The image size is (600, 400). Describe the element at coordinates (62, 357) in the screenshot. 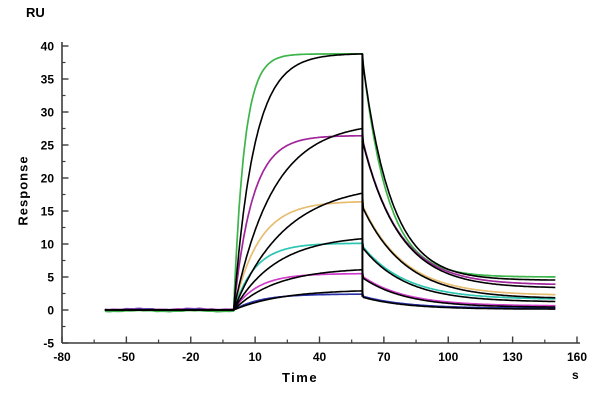

I see `x-tick-label: -80` at that location.